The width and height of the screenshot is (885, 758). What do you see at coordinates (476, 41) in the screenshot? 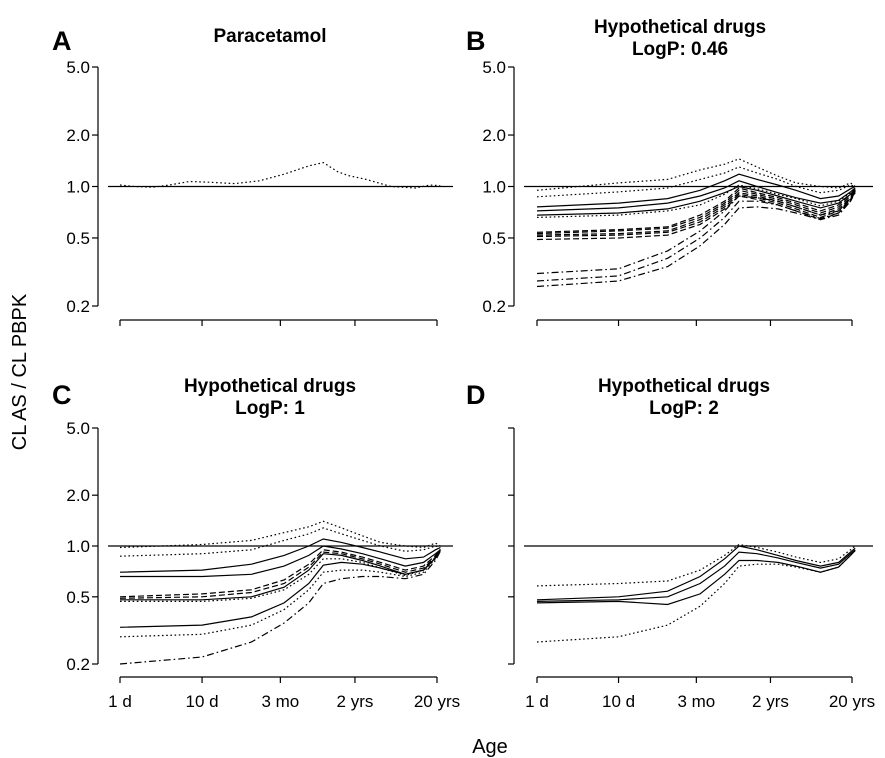
I see `panel-letter: B` at bounding box center [476, 41].